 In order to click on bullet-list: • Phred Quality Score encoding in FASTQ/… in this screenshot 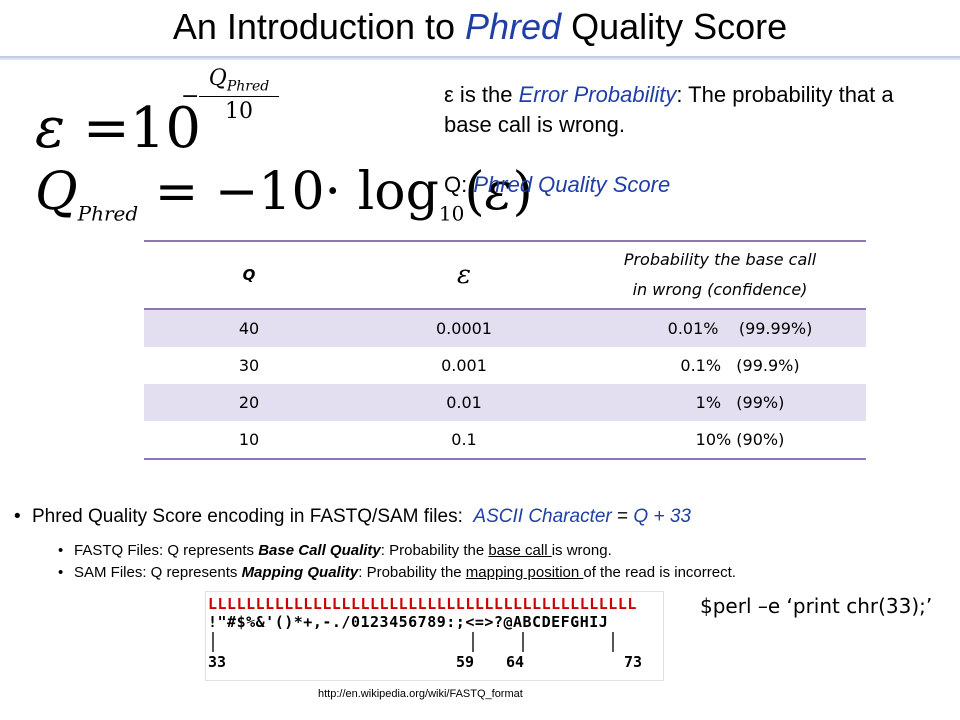, I will do `click(482, 544)`.